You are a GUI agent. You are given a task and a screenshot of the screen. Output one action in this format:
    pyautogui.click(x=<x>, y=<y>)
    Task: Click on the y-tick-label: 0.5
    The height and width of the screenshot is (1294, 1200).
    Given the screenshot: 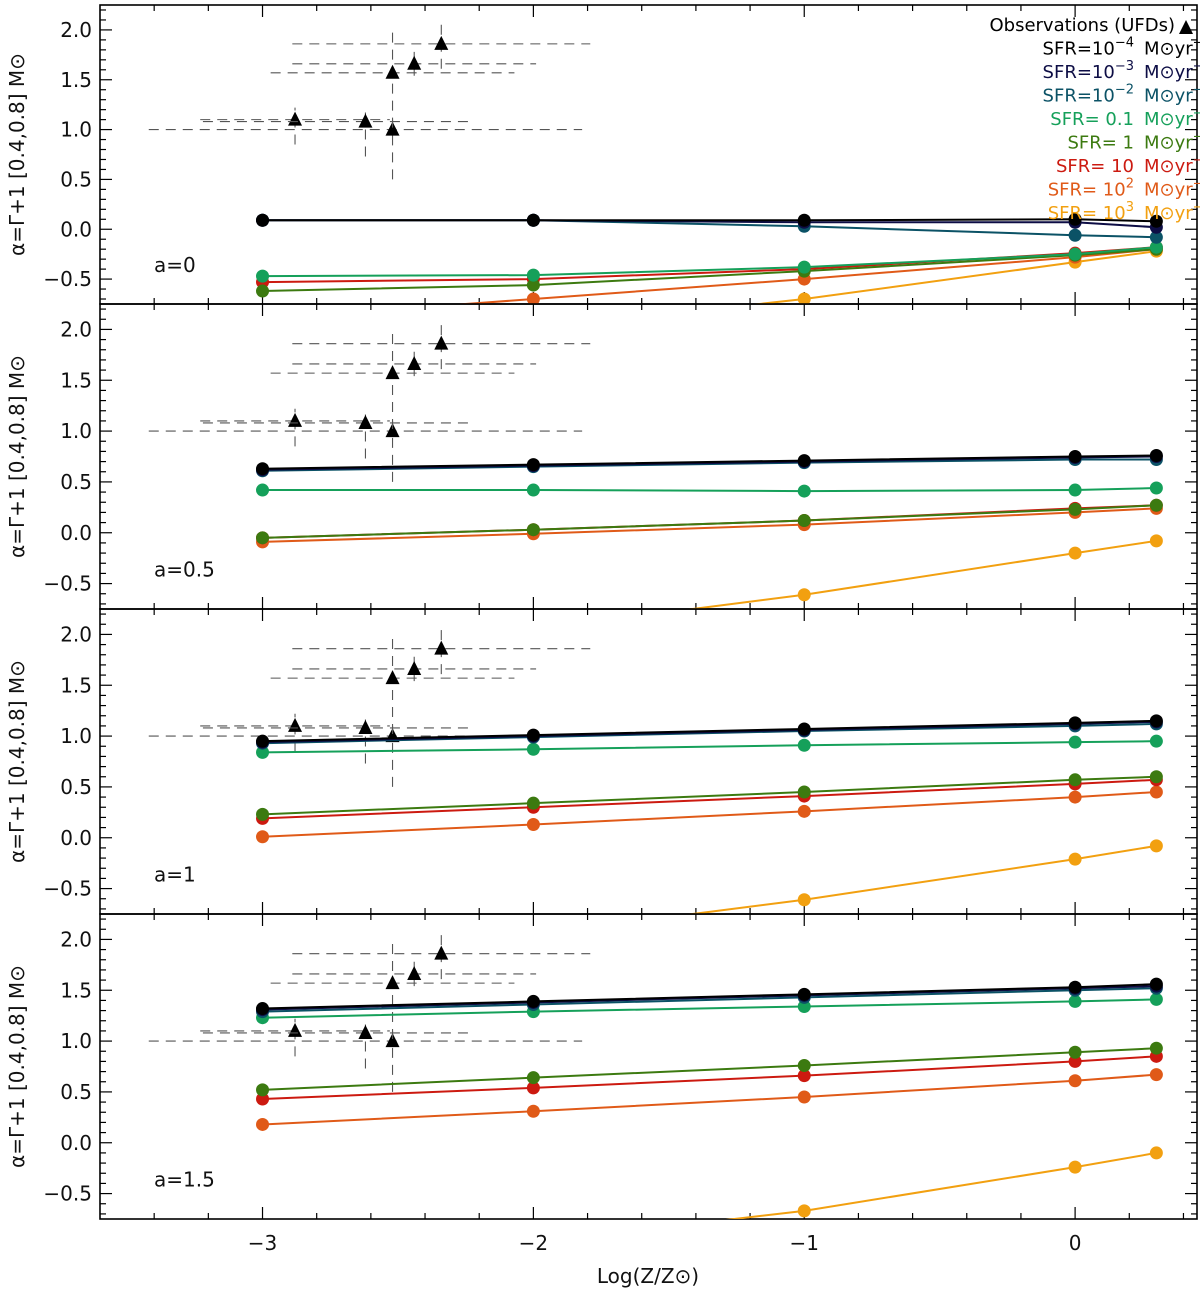 What is the action you would take?
    pyautogui.click(x=76, y=482)
    